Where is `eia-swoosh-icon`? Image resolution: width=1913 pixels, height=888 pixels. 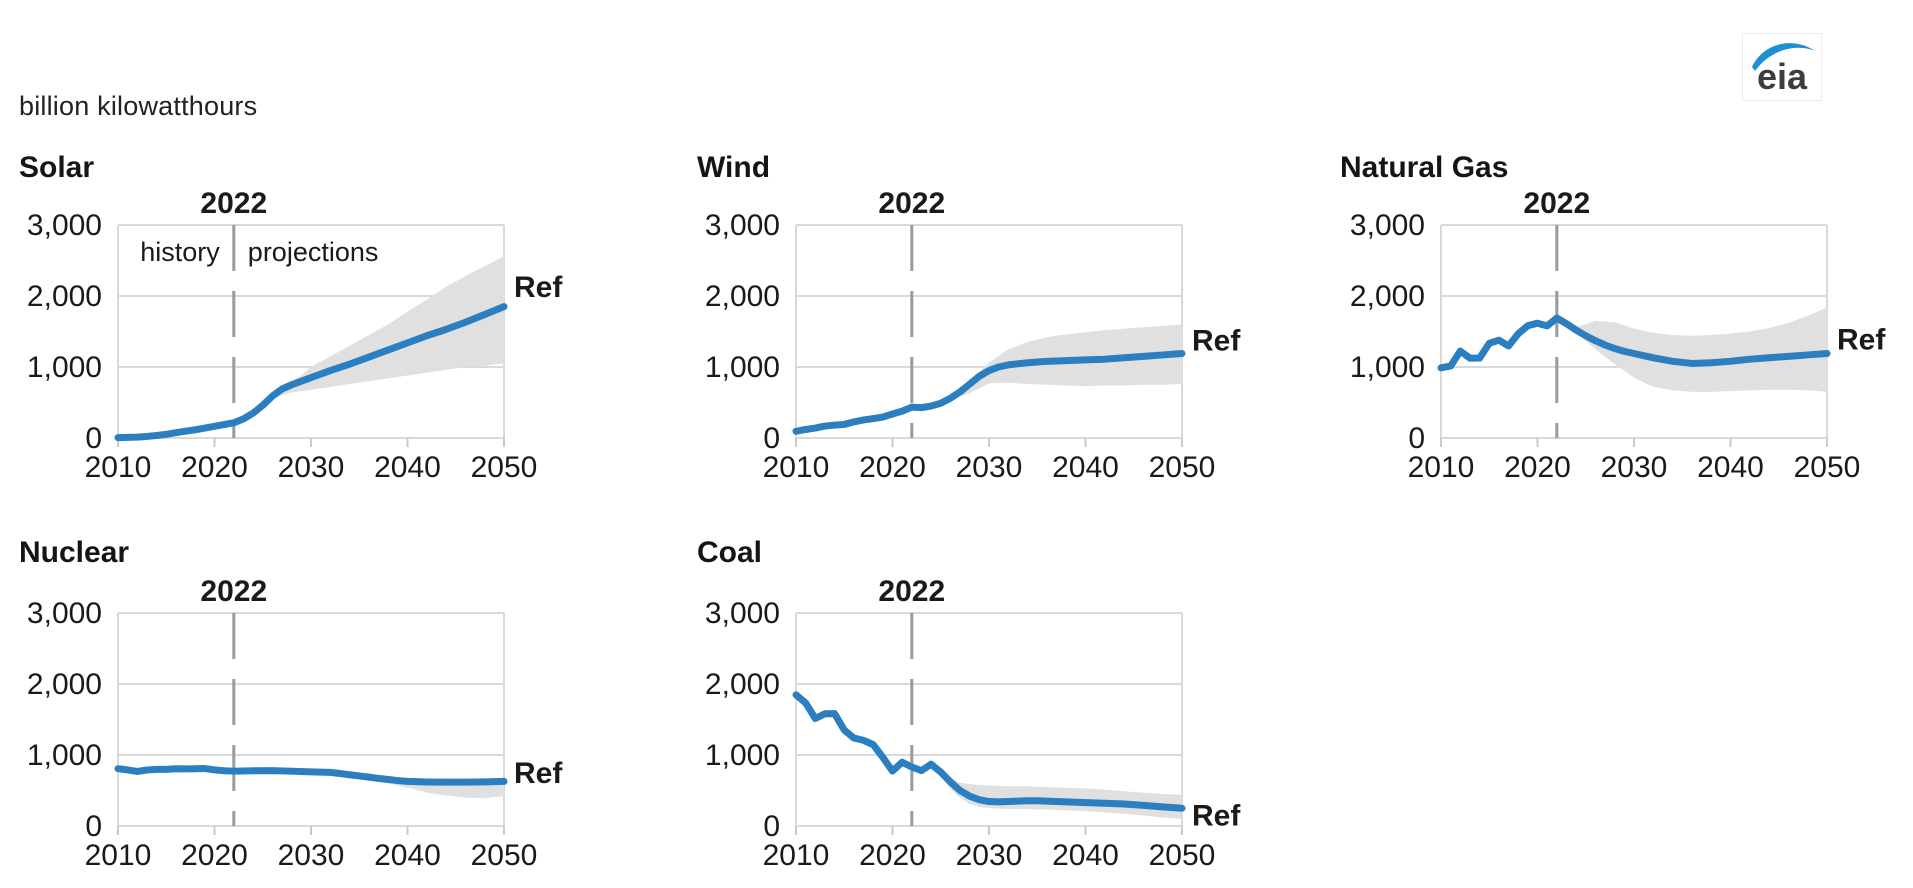
eia-swoosh-icon is located at coordinates (1783, 57).